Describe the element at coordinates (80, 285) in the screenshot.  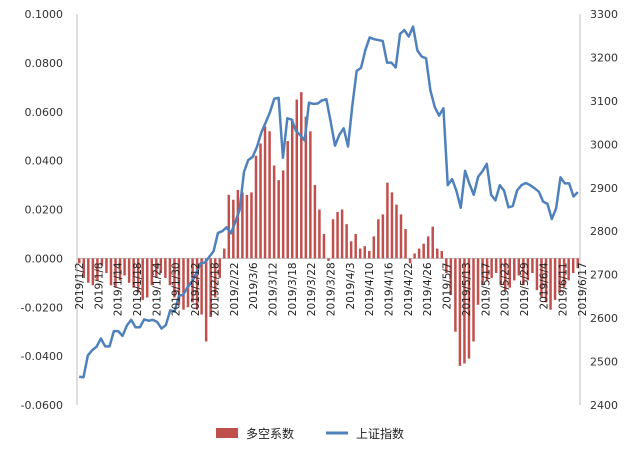
I see `x-tick-label: 2019/1/2` at that location.